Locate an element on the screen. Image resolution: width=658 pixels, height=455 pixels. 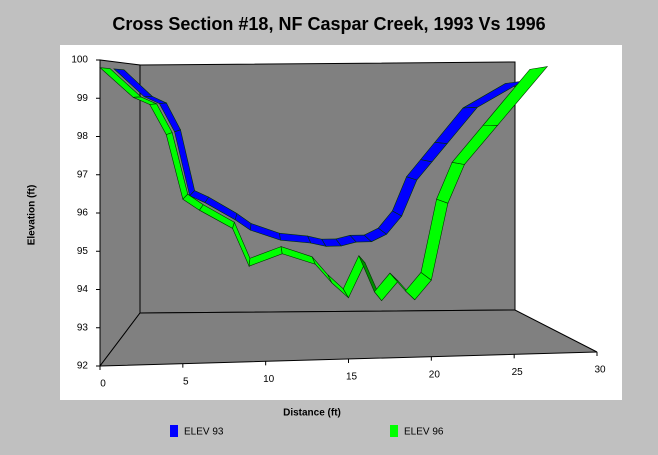
x-tick-label: 15 is located at coordinates (352, 377).